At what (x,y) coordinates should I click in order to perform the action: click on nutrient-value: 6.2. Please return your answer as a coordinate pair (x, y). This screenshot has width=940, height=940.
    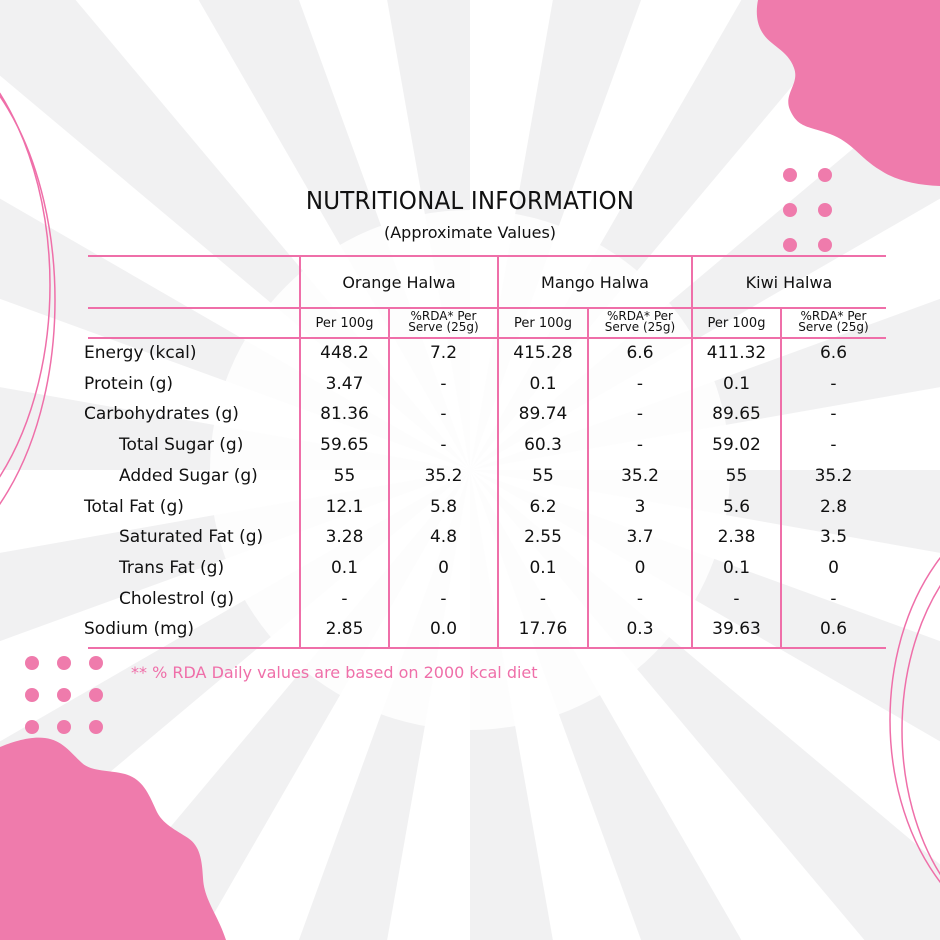
    Looking at the image, I should click on (543, 507).